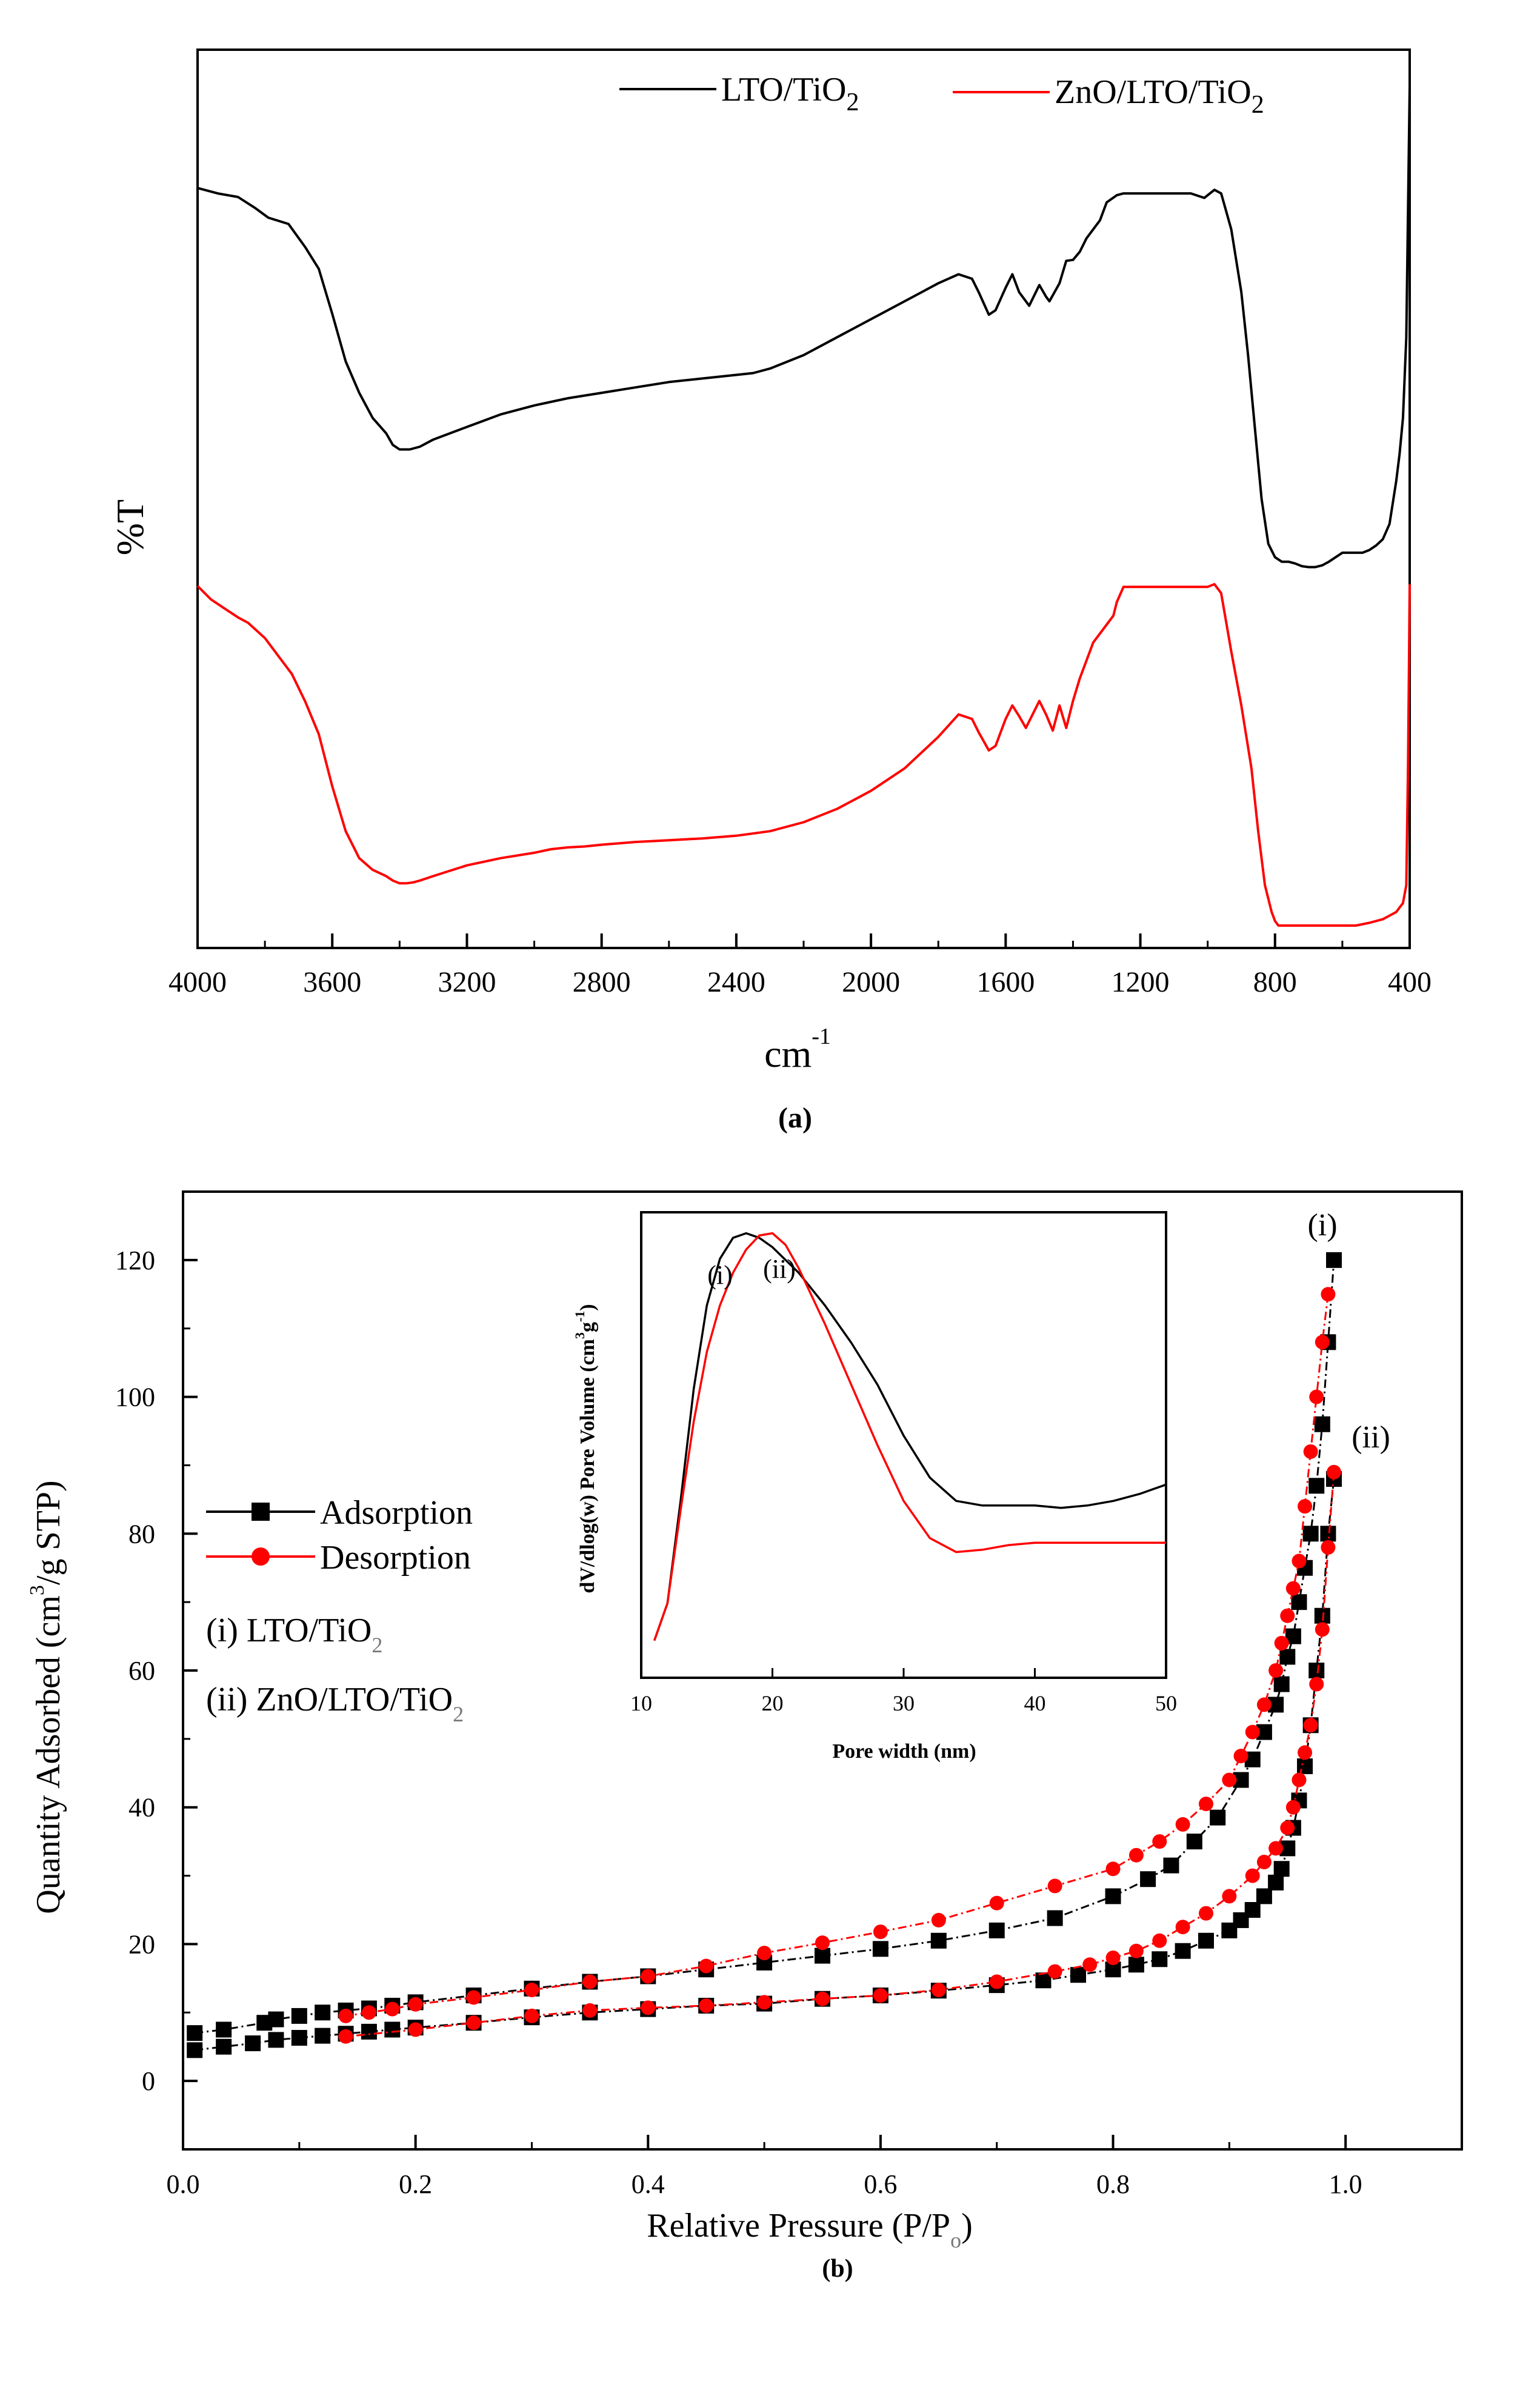 This screenshot has width=1540, height=2393. Describe the element at coordinates (837, 2269) in the screenshot. I see `panel-b-label: (b)` at that location.